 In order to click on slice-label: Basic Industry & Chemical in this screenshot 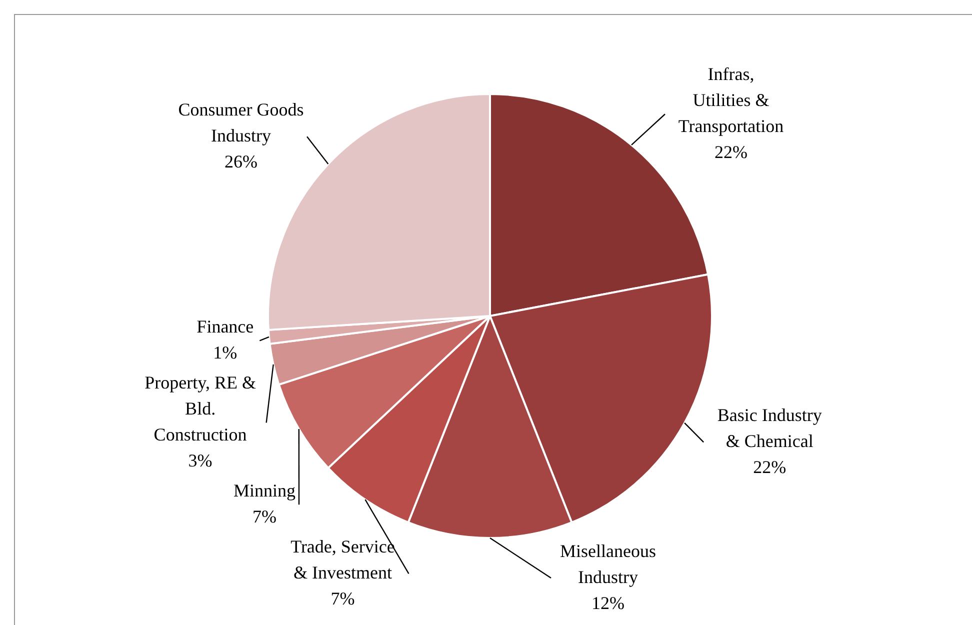, I will do `click(769, 428)`.